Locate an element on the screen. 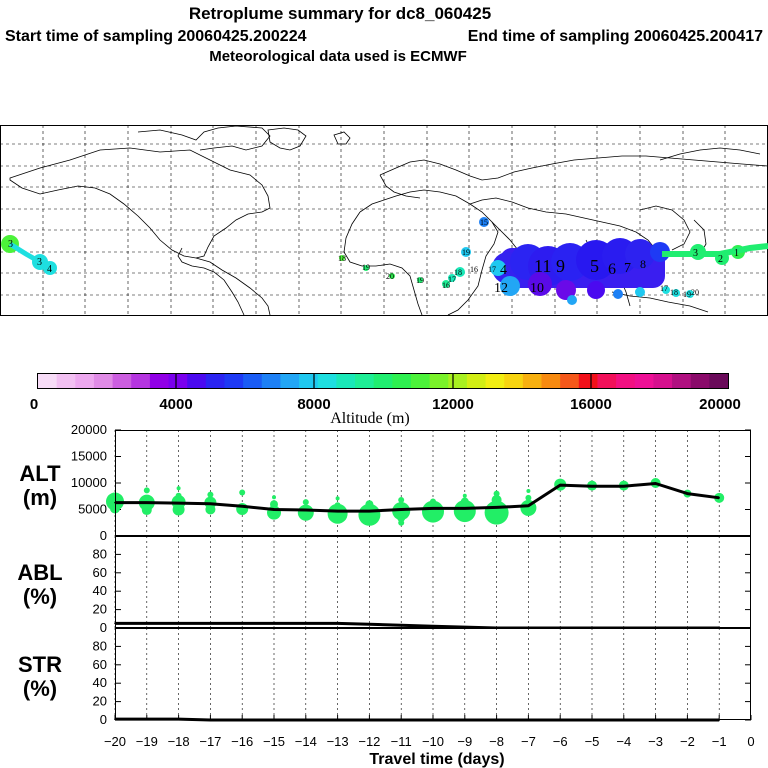 The height and width of the screenshot is (768, 768). y-tick-label: 10000 is located at coordinates (89, 482).